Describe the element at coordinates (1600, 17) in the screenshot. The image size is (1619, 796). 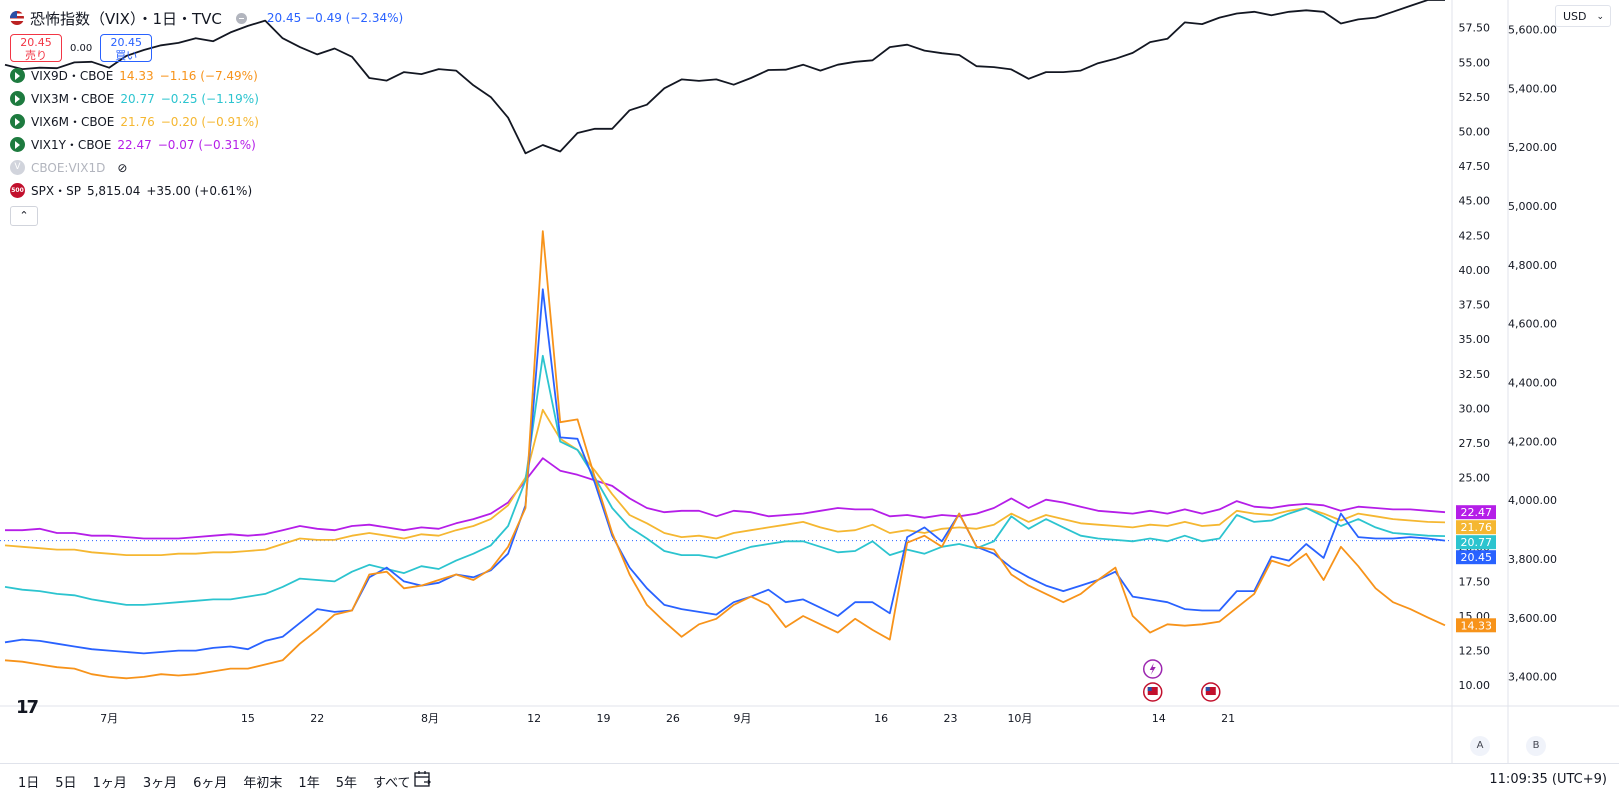
I see `chevron-down-icon: ⌄` at that location.